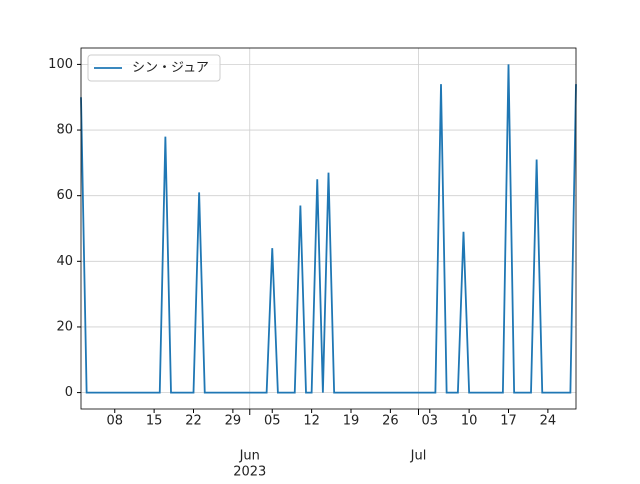  Describe the element at coordinates (390, 421) in the screenshot. I see `x-tick-label: 26` at that location.